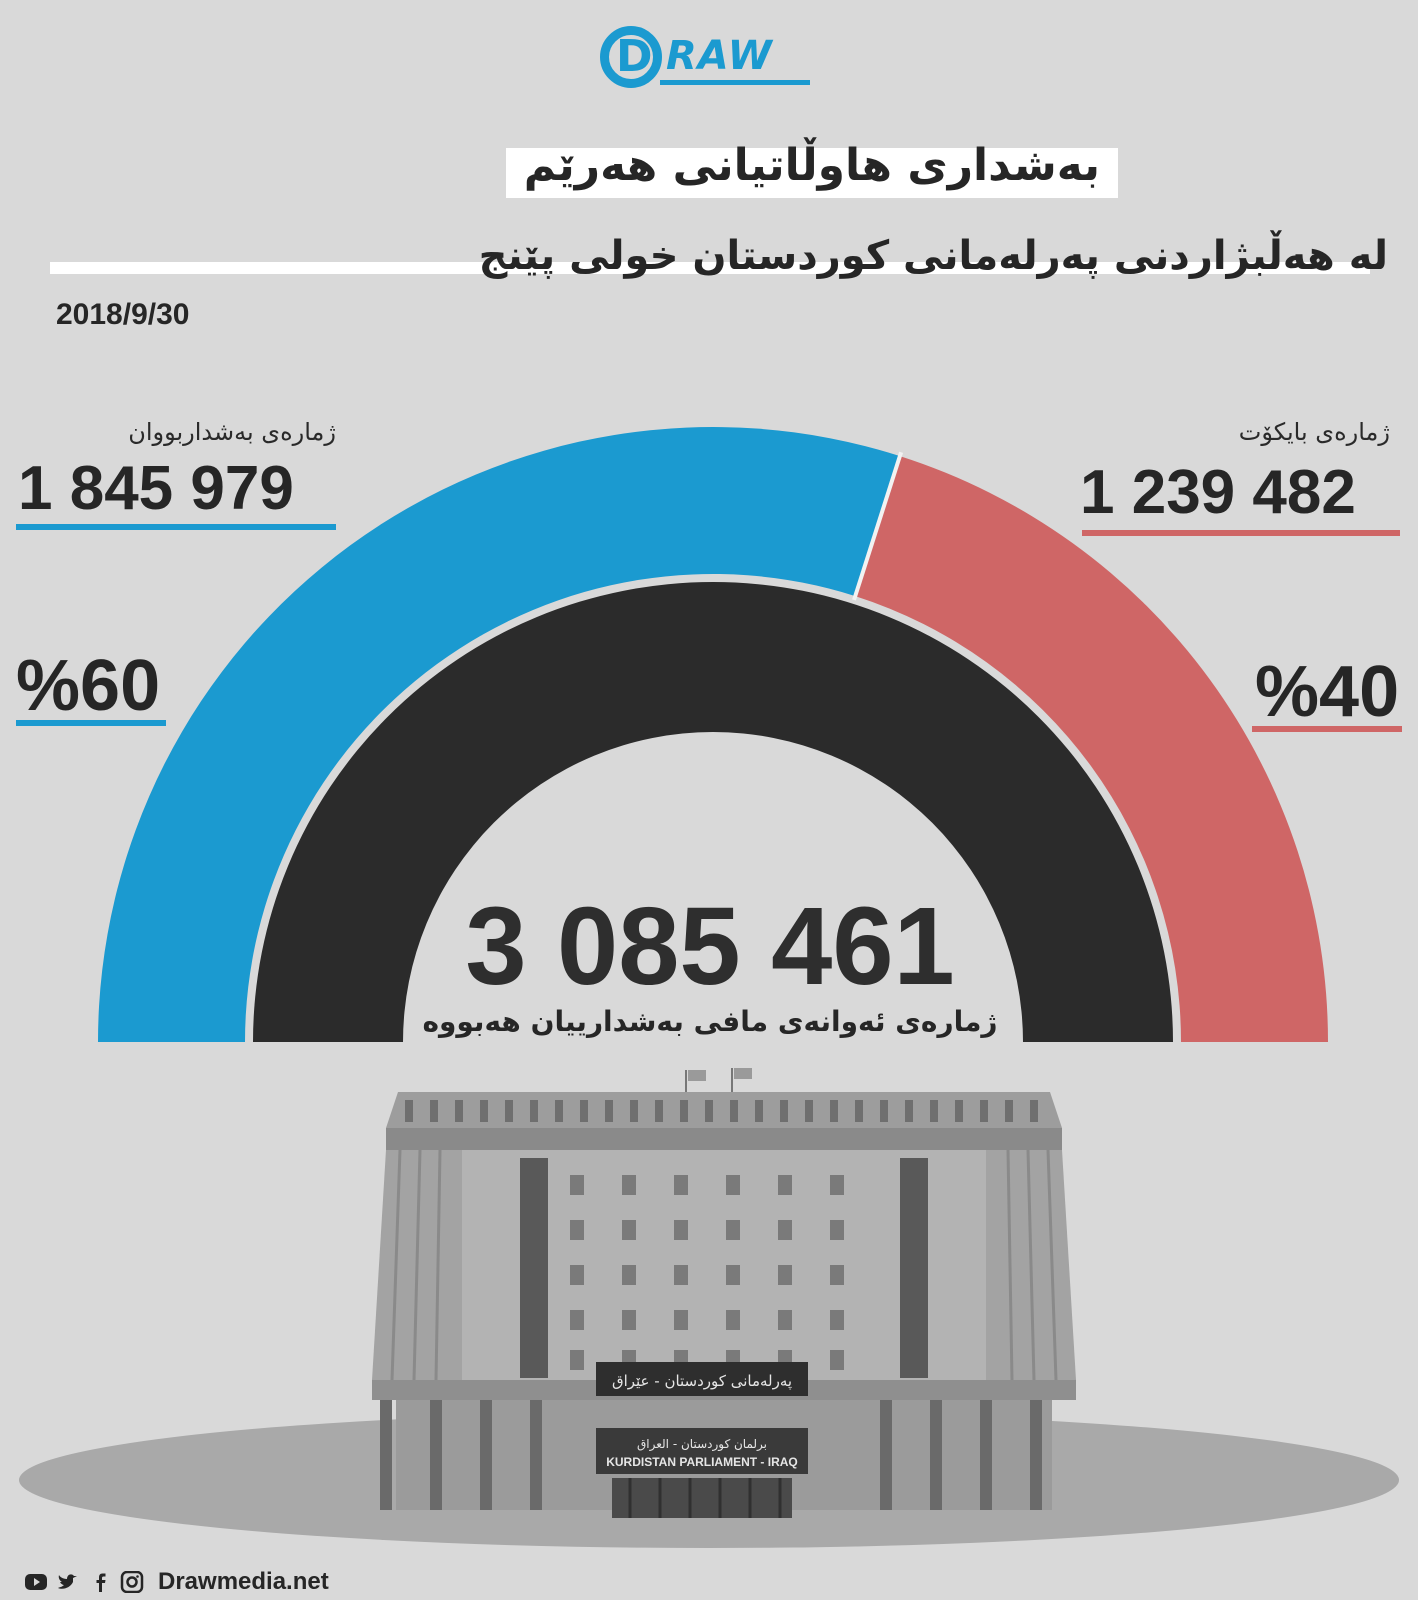 The width and height of the screenshot is (1418, 1600). I want to click on building-sign-kurdish-text: پەرلەمانی کوردستان - عێراق, so click(702, 1381).